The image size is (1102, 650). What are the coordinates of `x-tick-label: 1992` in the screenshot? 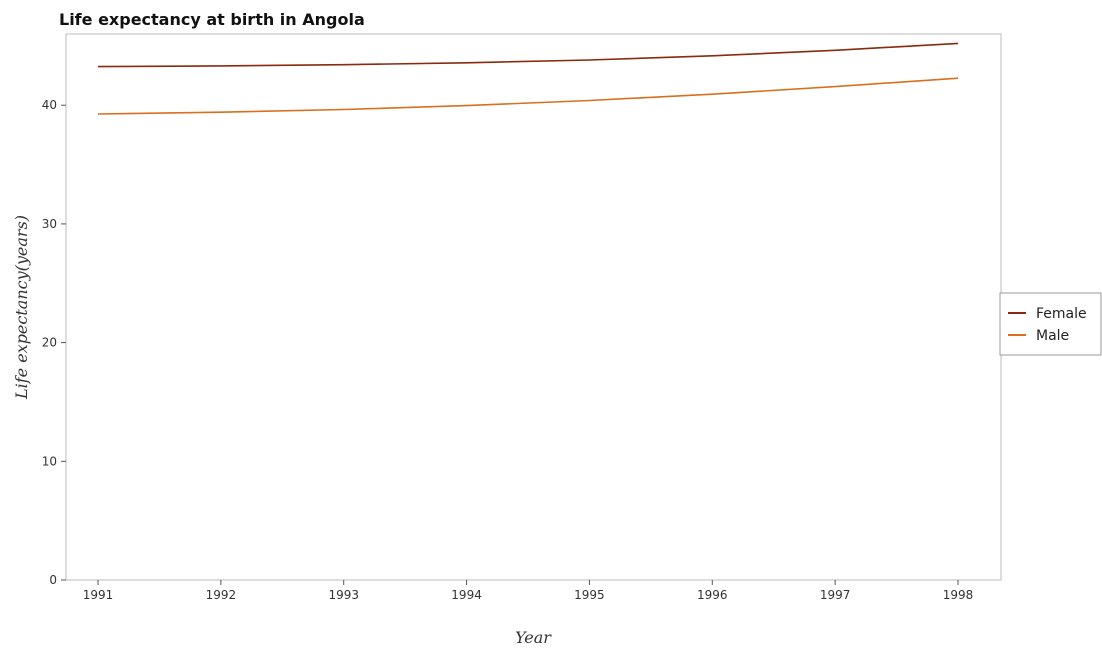 It's located at (221, 595).